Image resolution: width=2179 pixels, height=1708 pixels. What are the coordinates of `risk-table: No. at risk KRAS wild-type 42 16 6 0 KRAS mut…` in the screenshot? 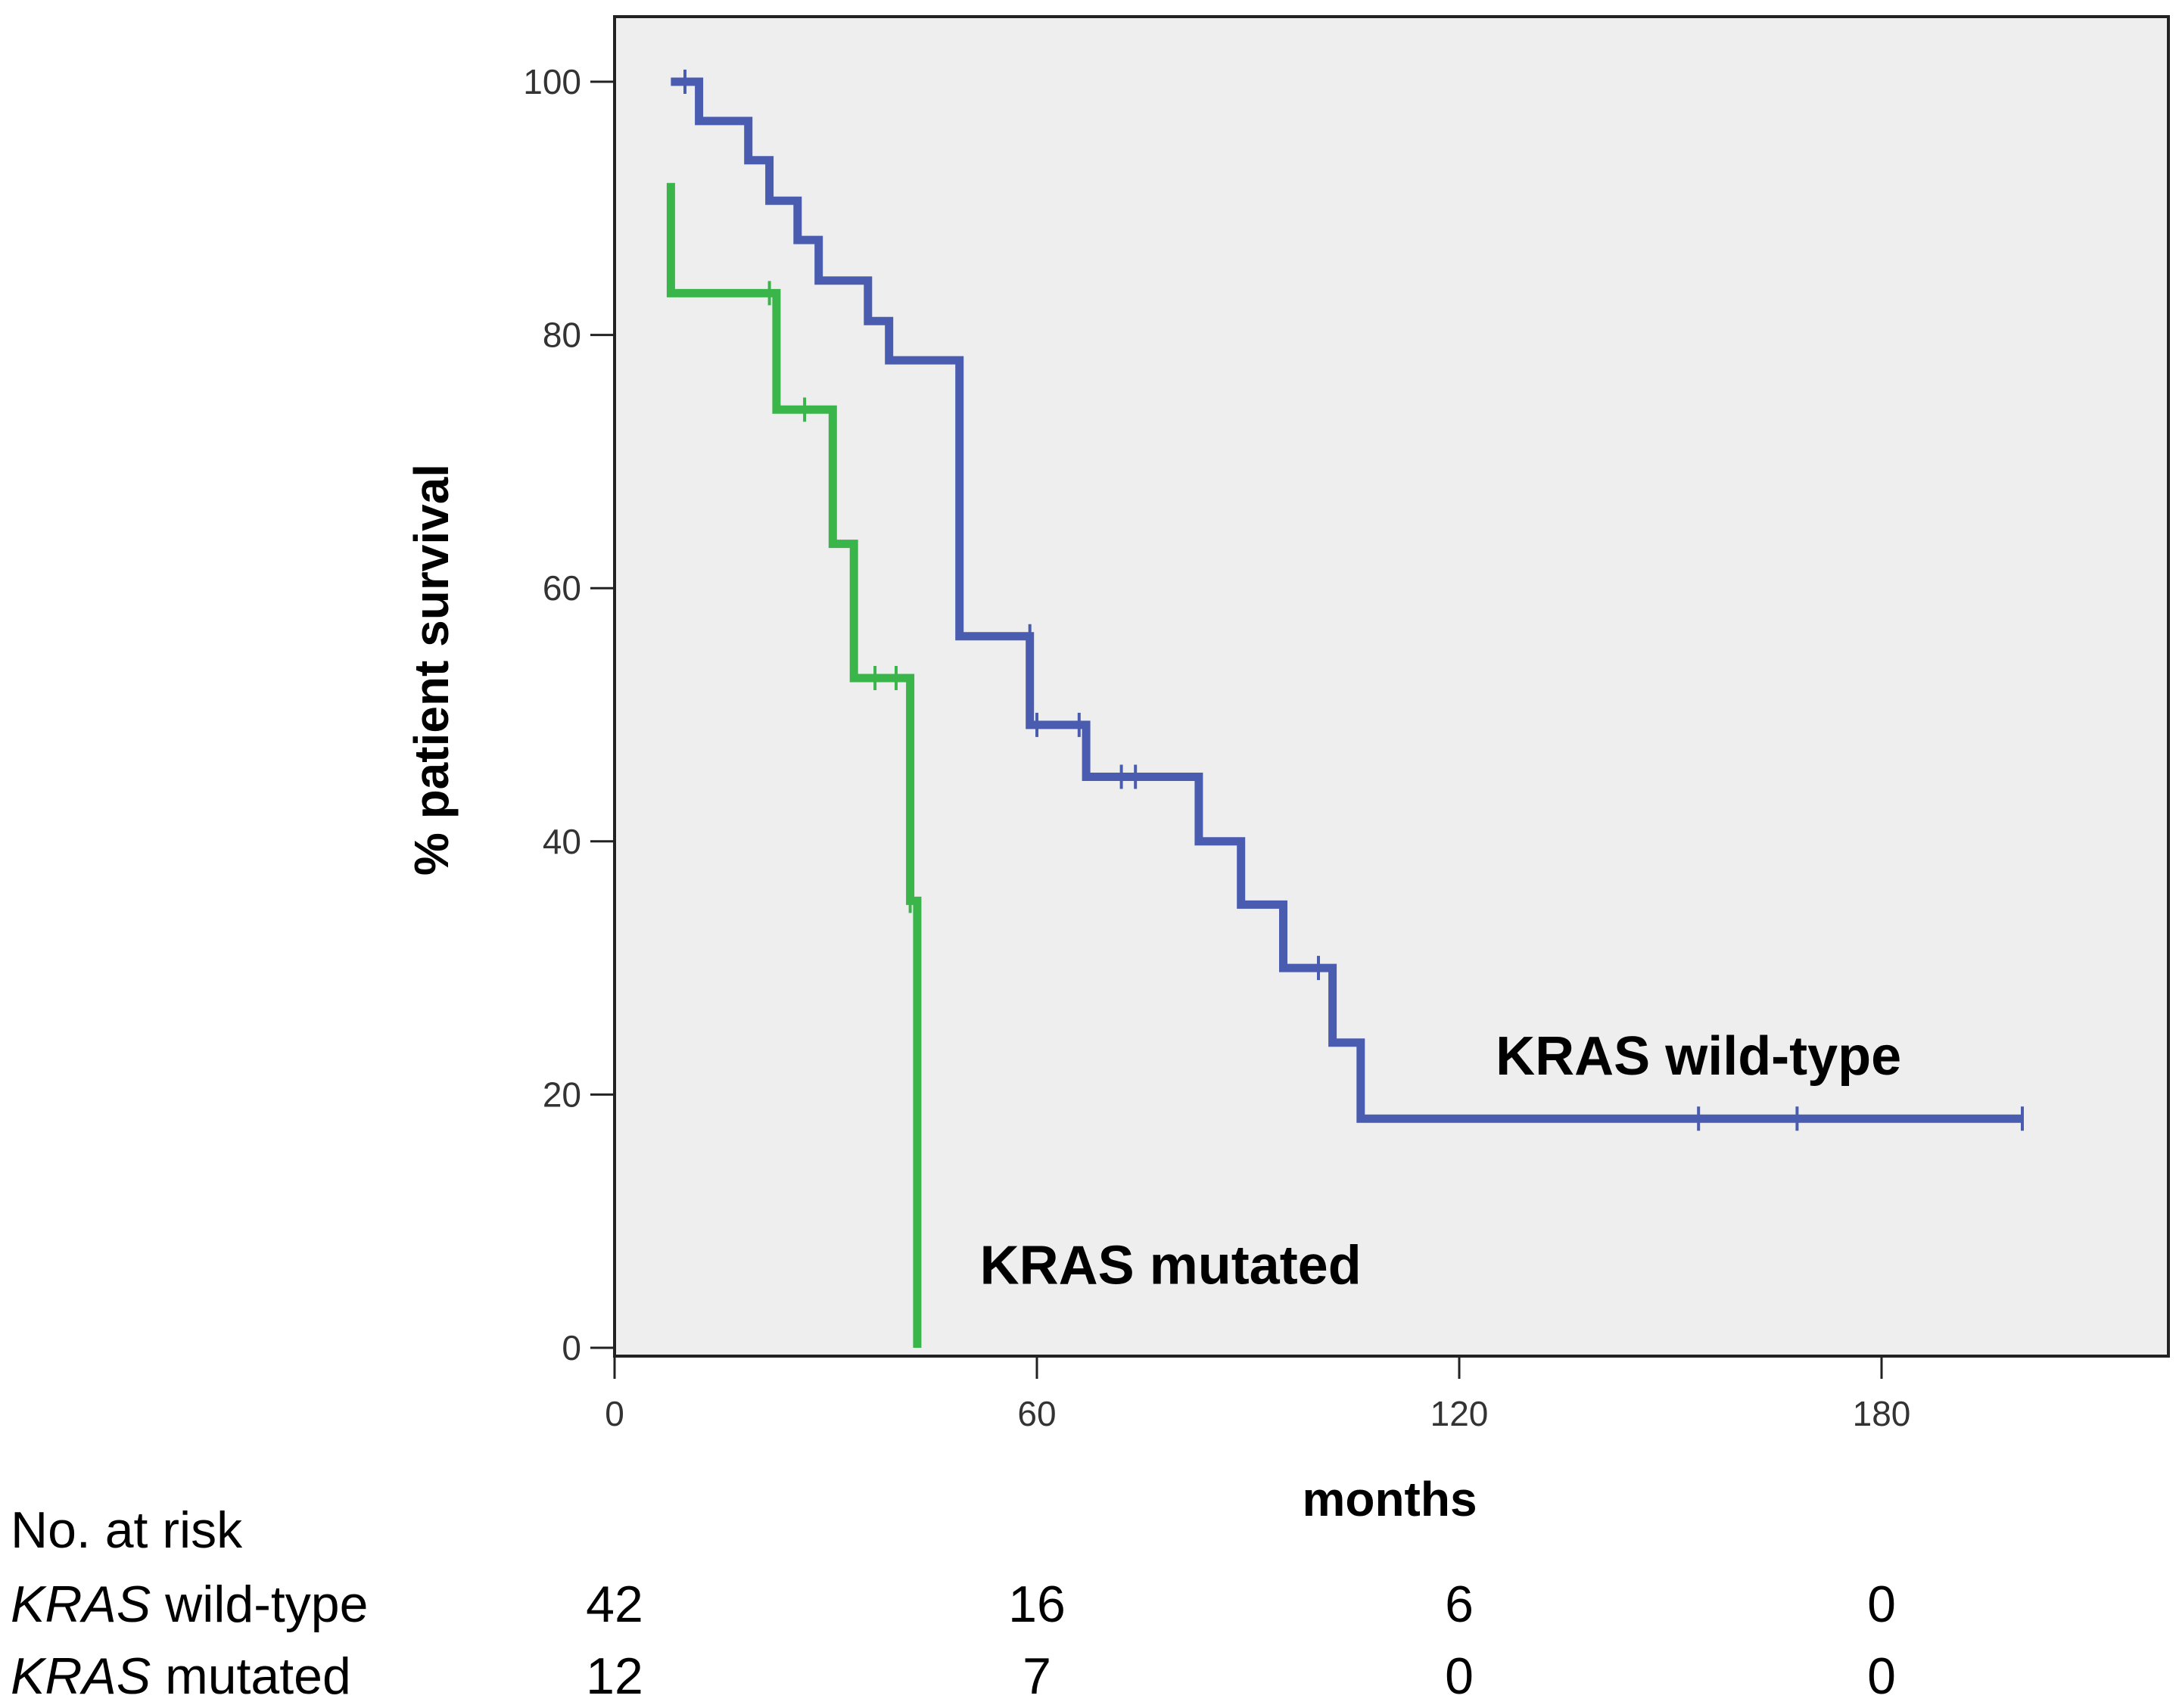 It's located at (954, 1603).